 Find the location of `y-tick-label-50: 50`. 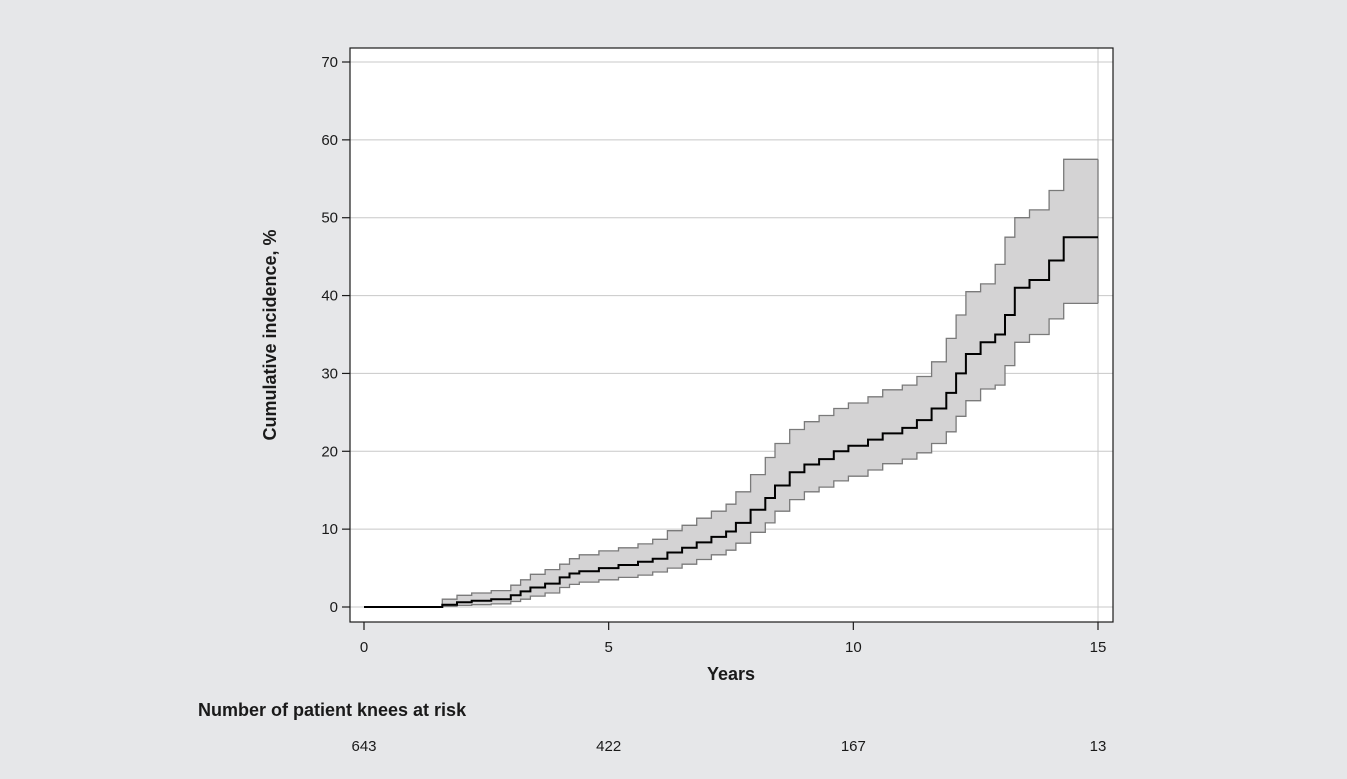

y-tick-label-50: 50 is located at coordinates (329, 218).